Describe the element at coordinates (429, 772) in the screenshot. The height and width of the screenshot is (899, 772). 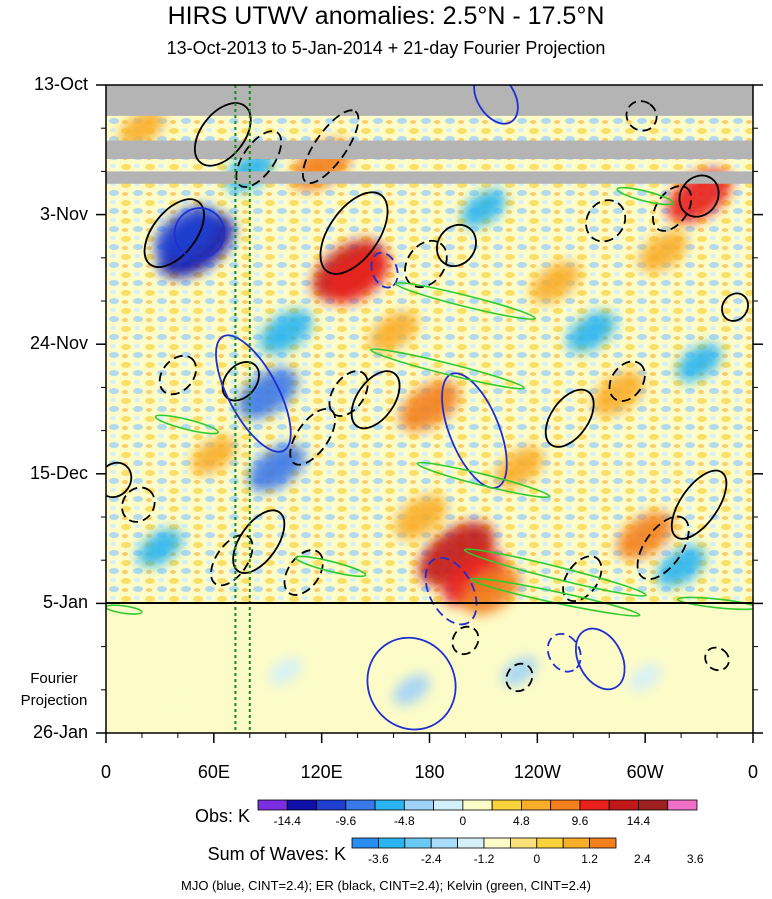
I see `x-tick-label: 180` at that location.